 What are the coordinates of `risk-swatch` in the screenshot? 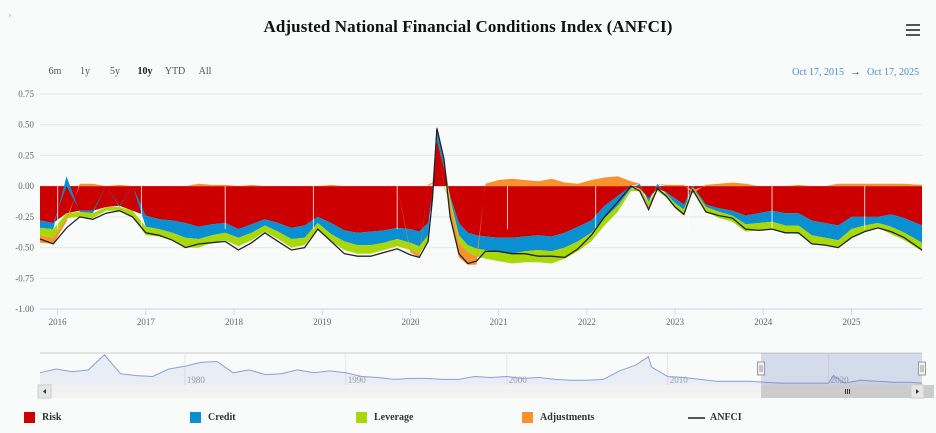 It's located at (29, 417).